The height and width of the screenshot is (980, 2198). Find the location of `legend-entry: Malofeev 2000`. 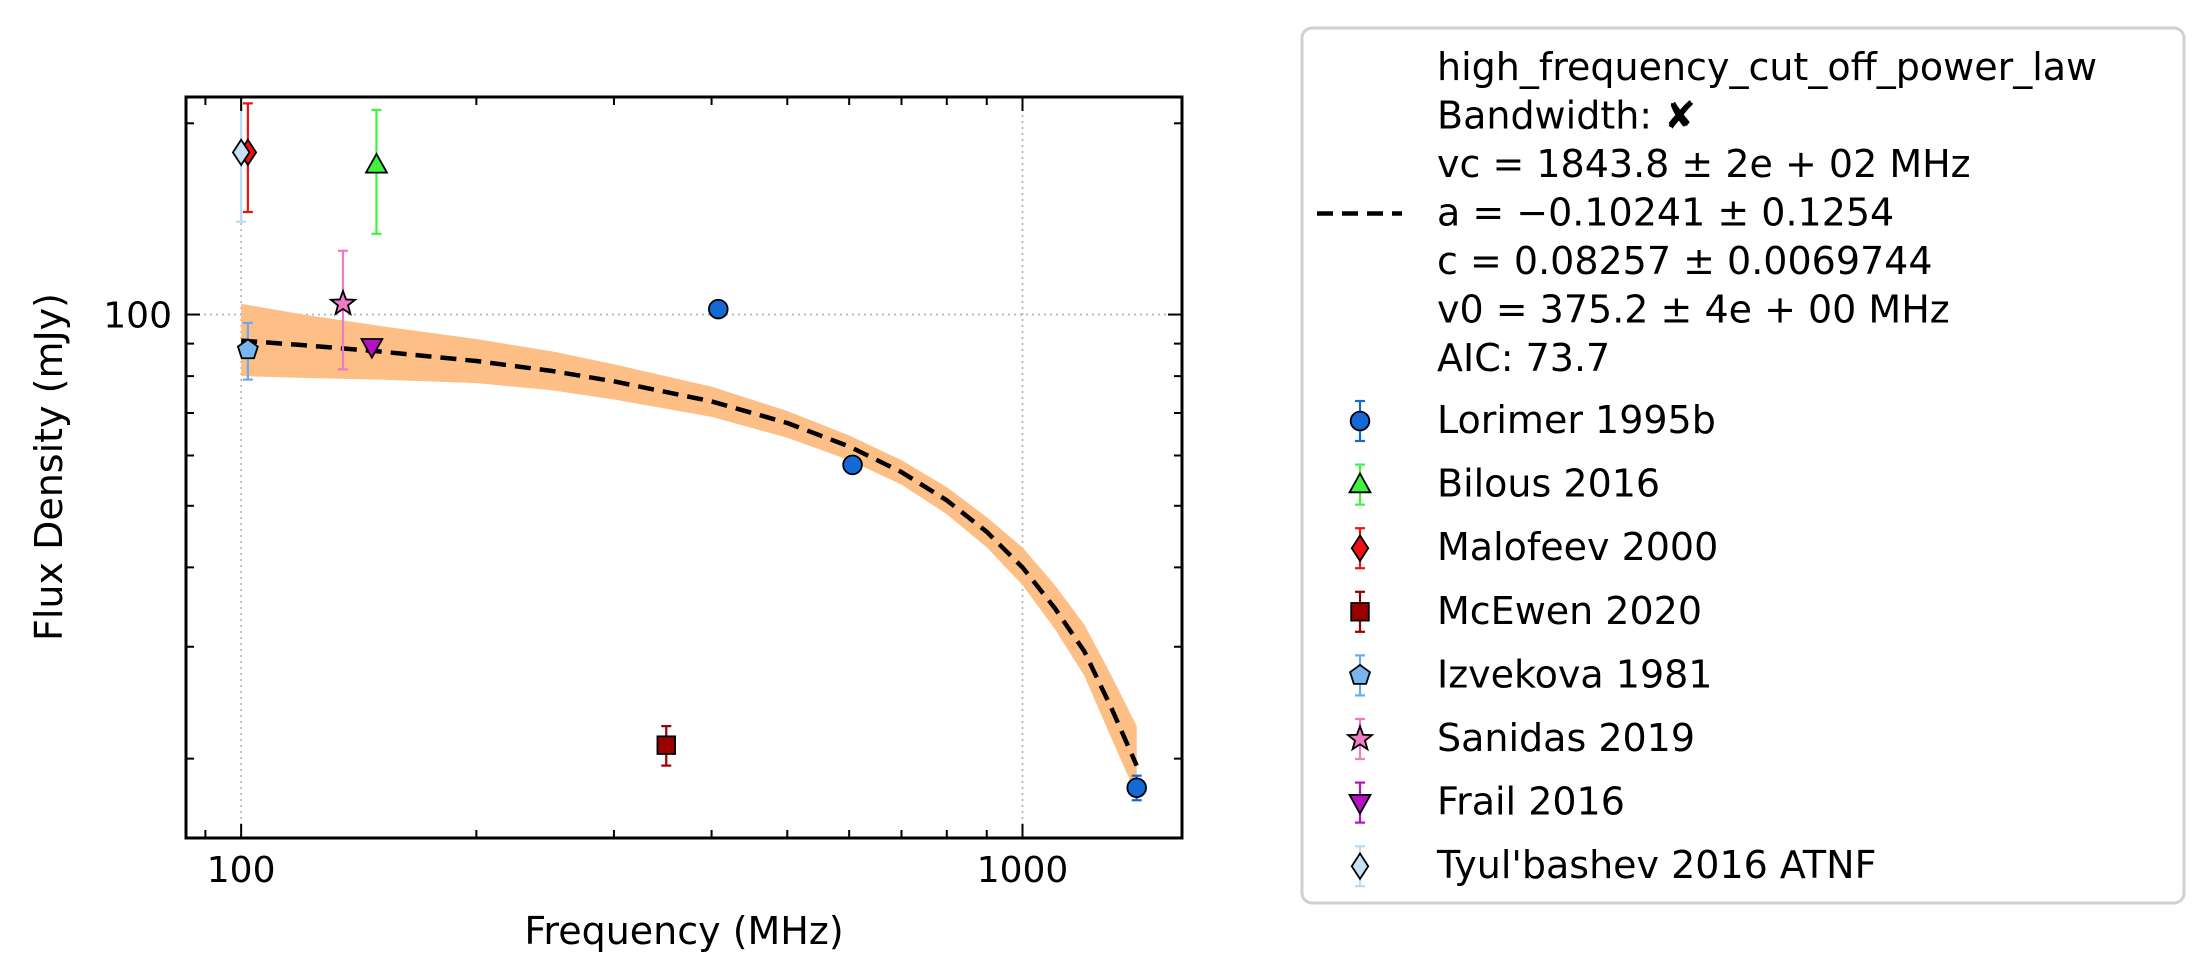

legend-entry: Malofeev 2000 is located at coordinates (1534, 547).